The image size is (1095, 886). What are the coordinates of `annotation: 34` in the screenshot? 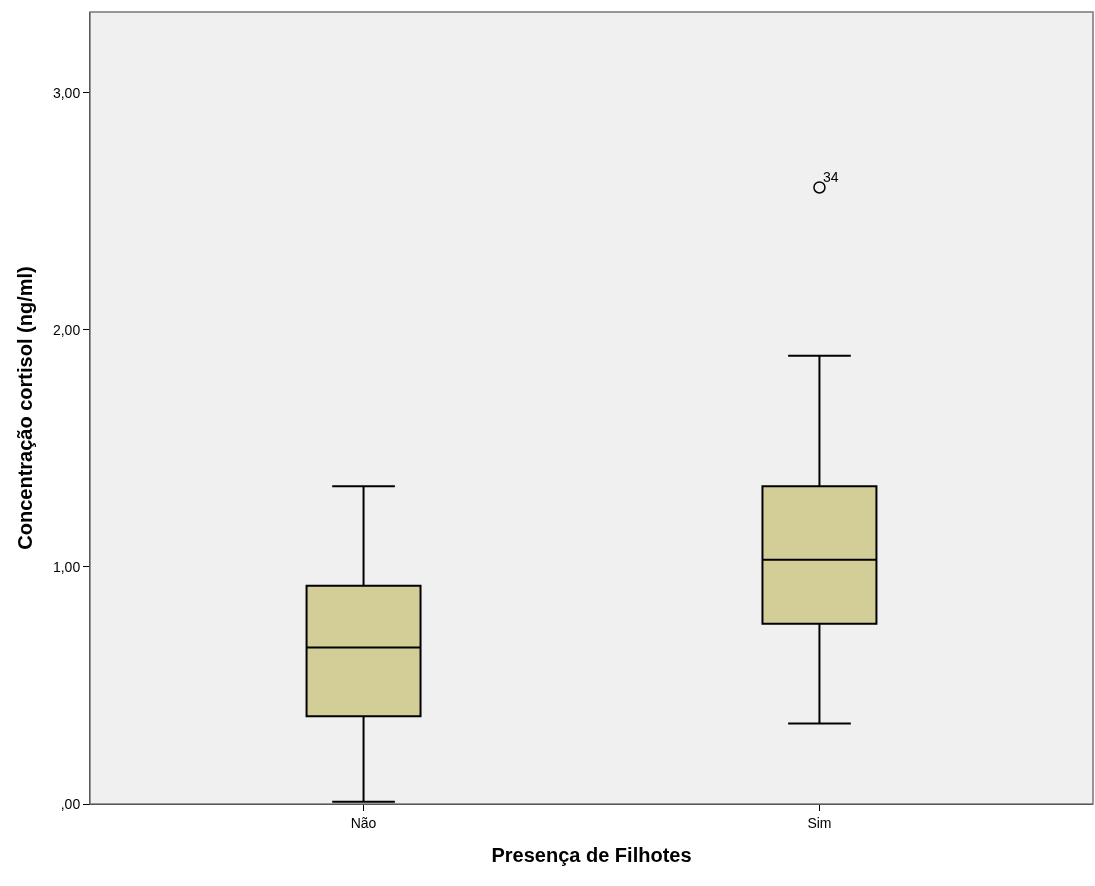 It's located at (831, 177).